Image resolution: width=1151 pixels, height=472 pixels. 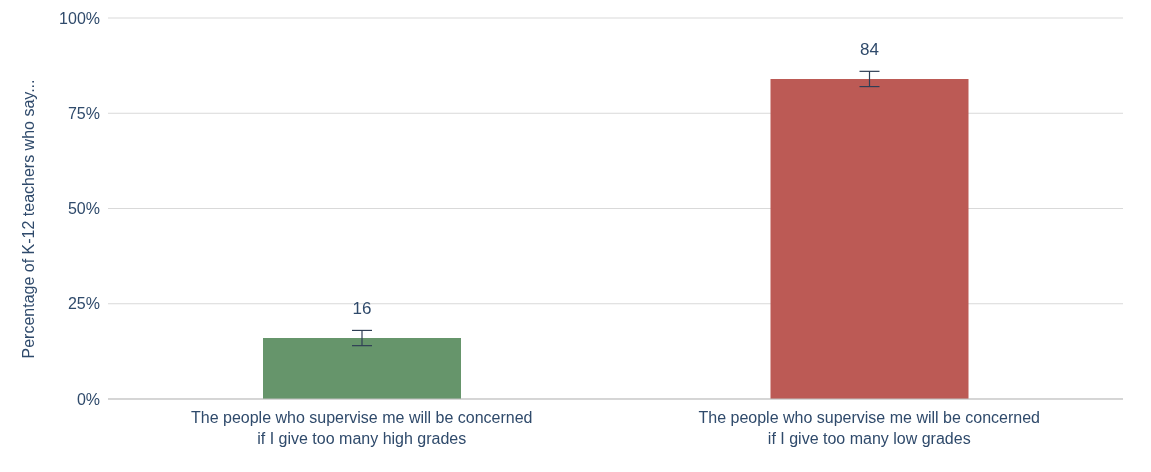 What do you see at coordinates (362, 309) in the screenshot?
I see `data-label: 16` at bounding box center [362, 309].